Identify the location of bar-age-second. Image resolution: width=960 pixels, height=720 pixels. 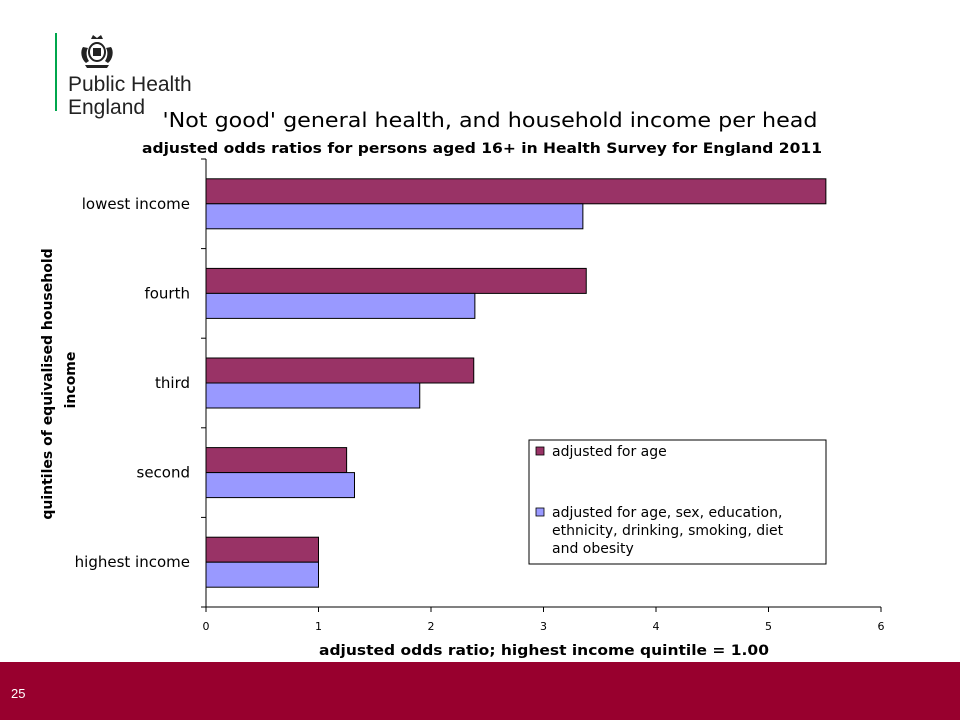
(276, 460).